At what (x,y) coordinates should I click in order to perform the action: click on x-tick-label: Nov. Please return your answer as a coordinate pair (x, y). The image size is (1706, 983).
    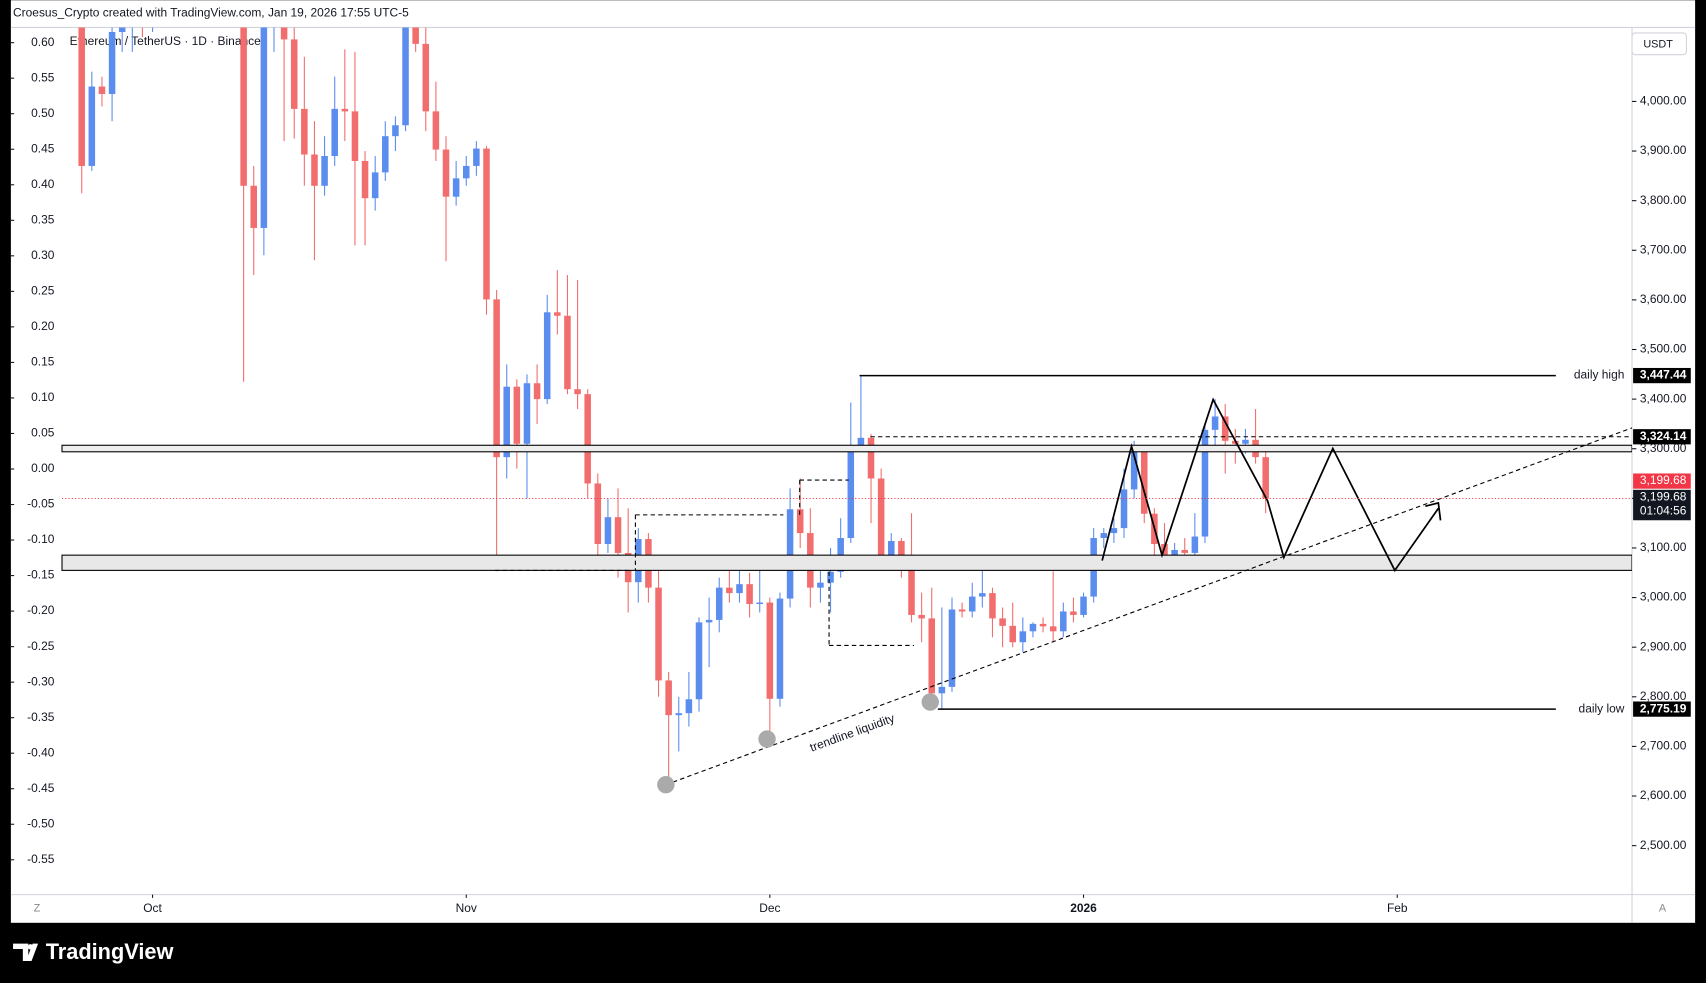
    Looking at the image, I should click on (466, 908).